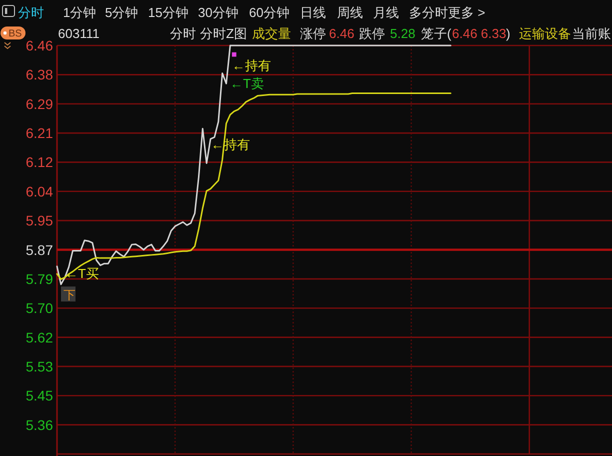 This screenshot has width=612, height=456. What do you see at coordinates (251, 65) in the screenshot?
I see `annotation: ←持有` at bounding box center [251, 65].